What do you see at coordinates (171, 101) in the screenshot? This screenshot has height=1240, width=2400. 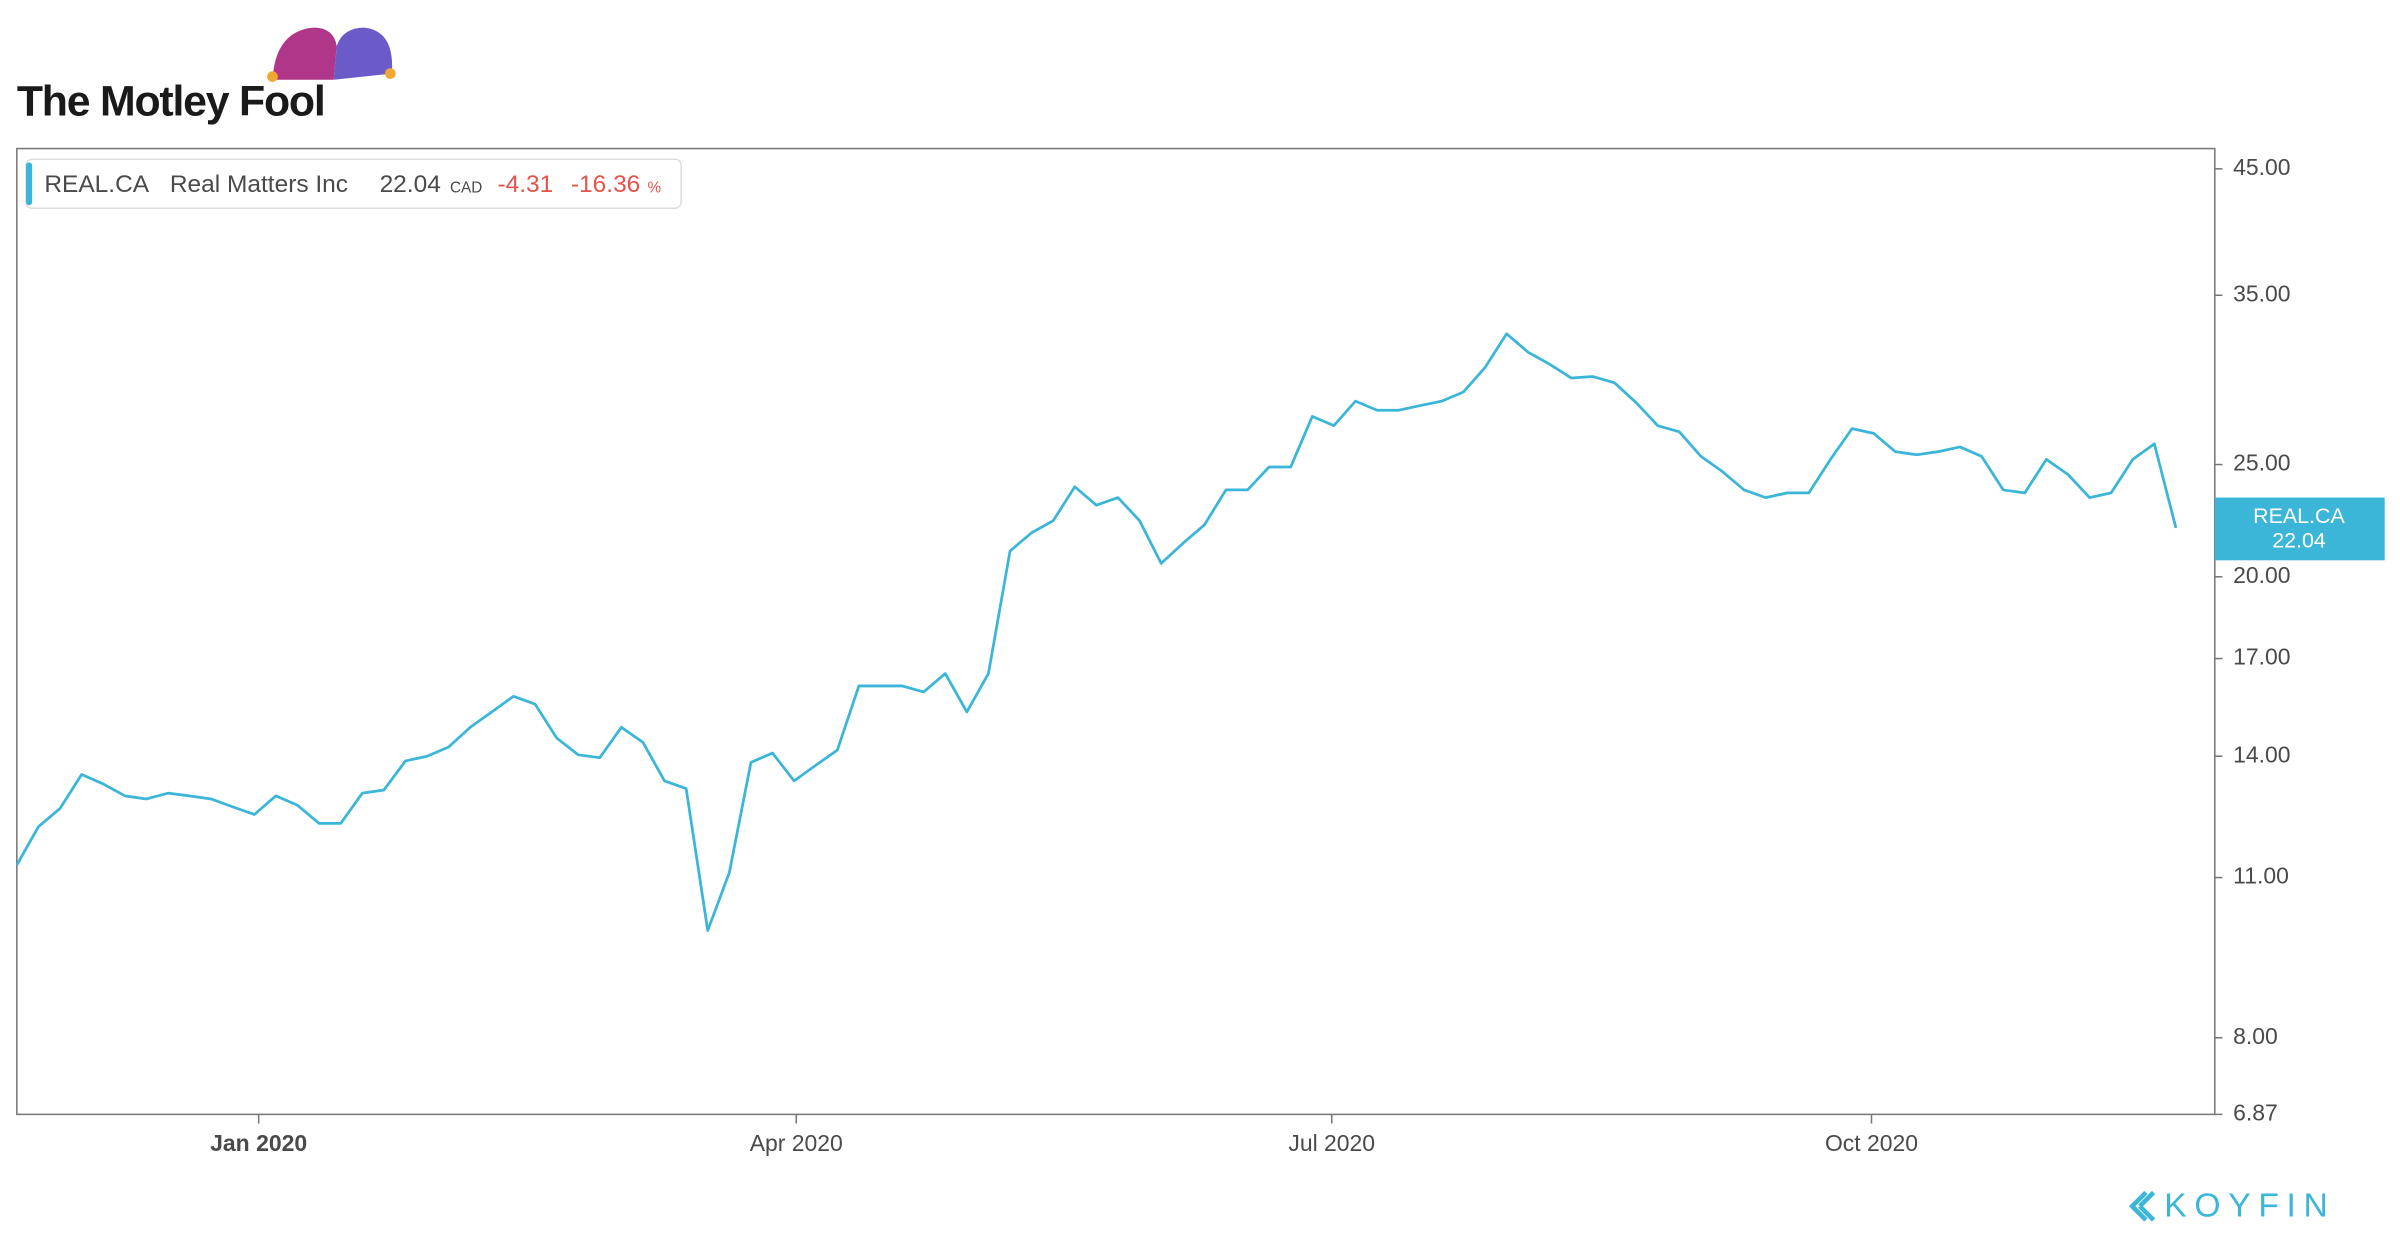 I see `brand: The Motley Fool` at bounding box center [171, 101].